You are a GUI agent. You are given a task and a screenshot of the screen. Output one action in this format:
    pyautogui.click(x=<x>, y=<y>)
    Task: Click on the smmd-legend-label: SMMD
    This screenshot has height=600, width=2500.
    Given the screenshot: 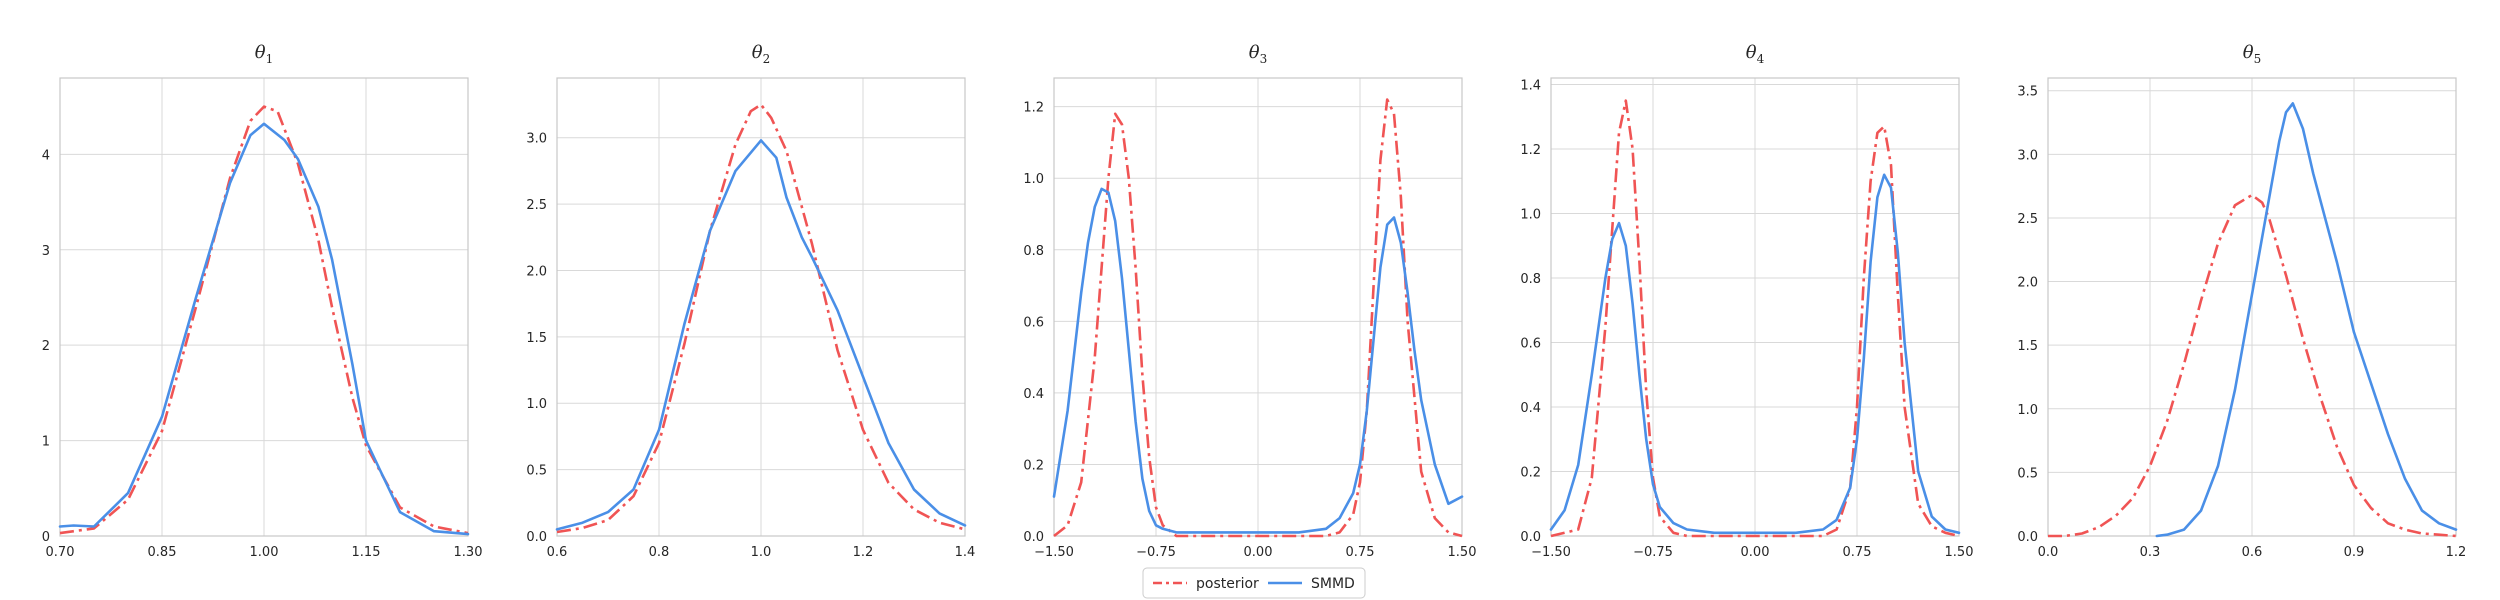 What is the action you would take?
    pyautogui.click(x=1333, y=584)
    